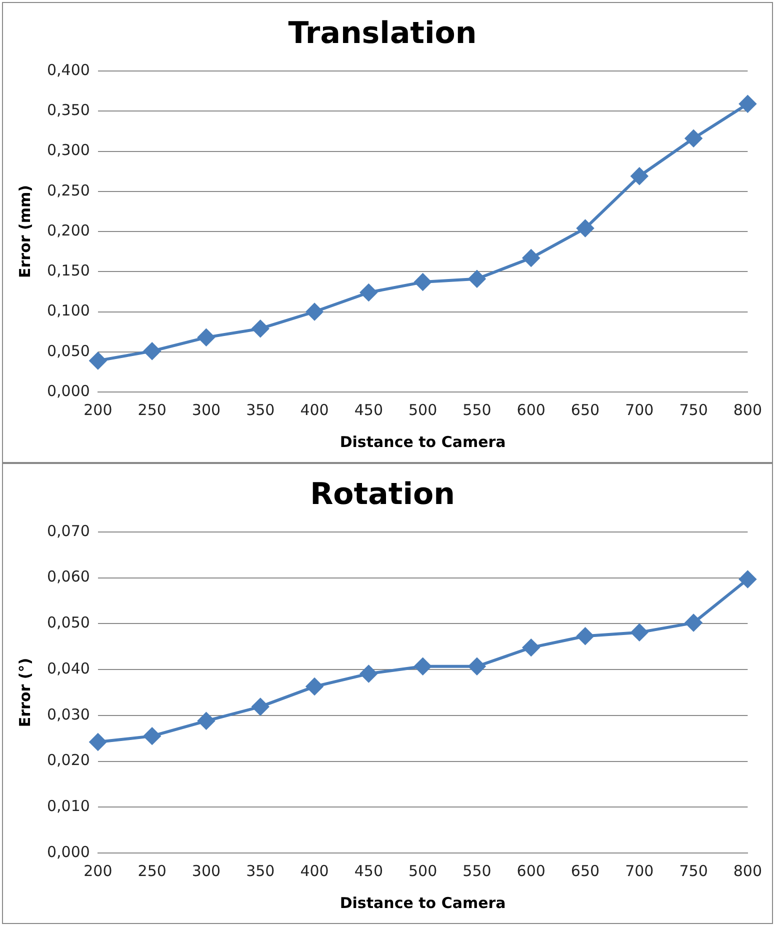 The width and height of the screenshot is (775, 928). I want to click on chart-title: Rotation, so click(382, 494).